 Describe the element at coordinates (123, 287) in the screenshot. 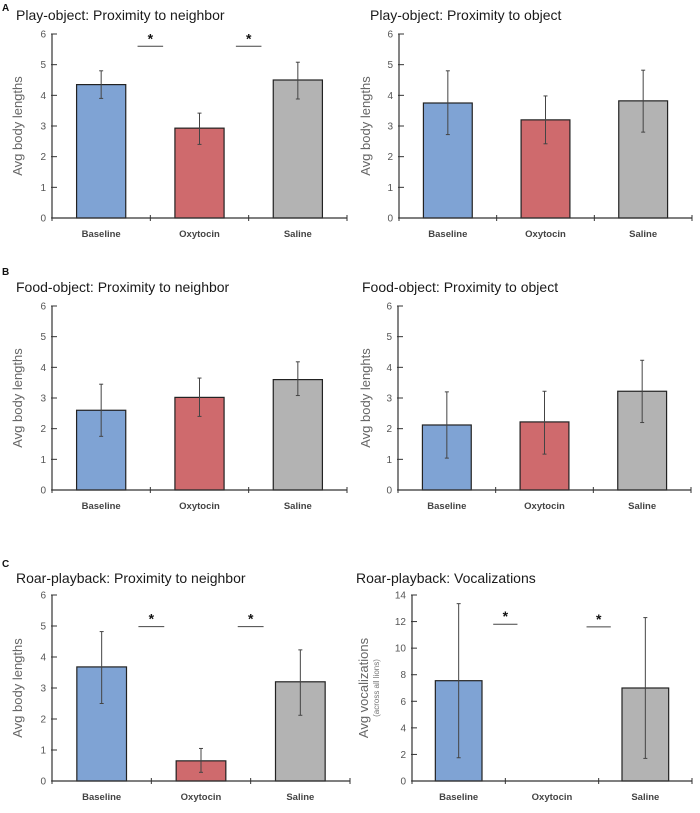

I see `chart-title: Food-object: Proximity to neighbor` at that location.